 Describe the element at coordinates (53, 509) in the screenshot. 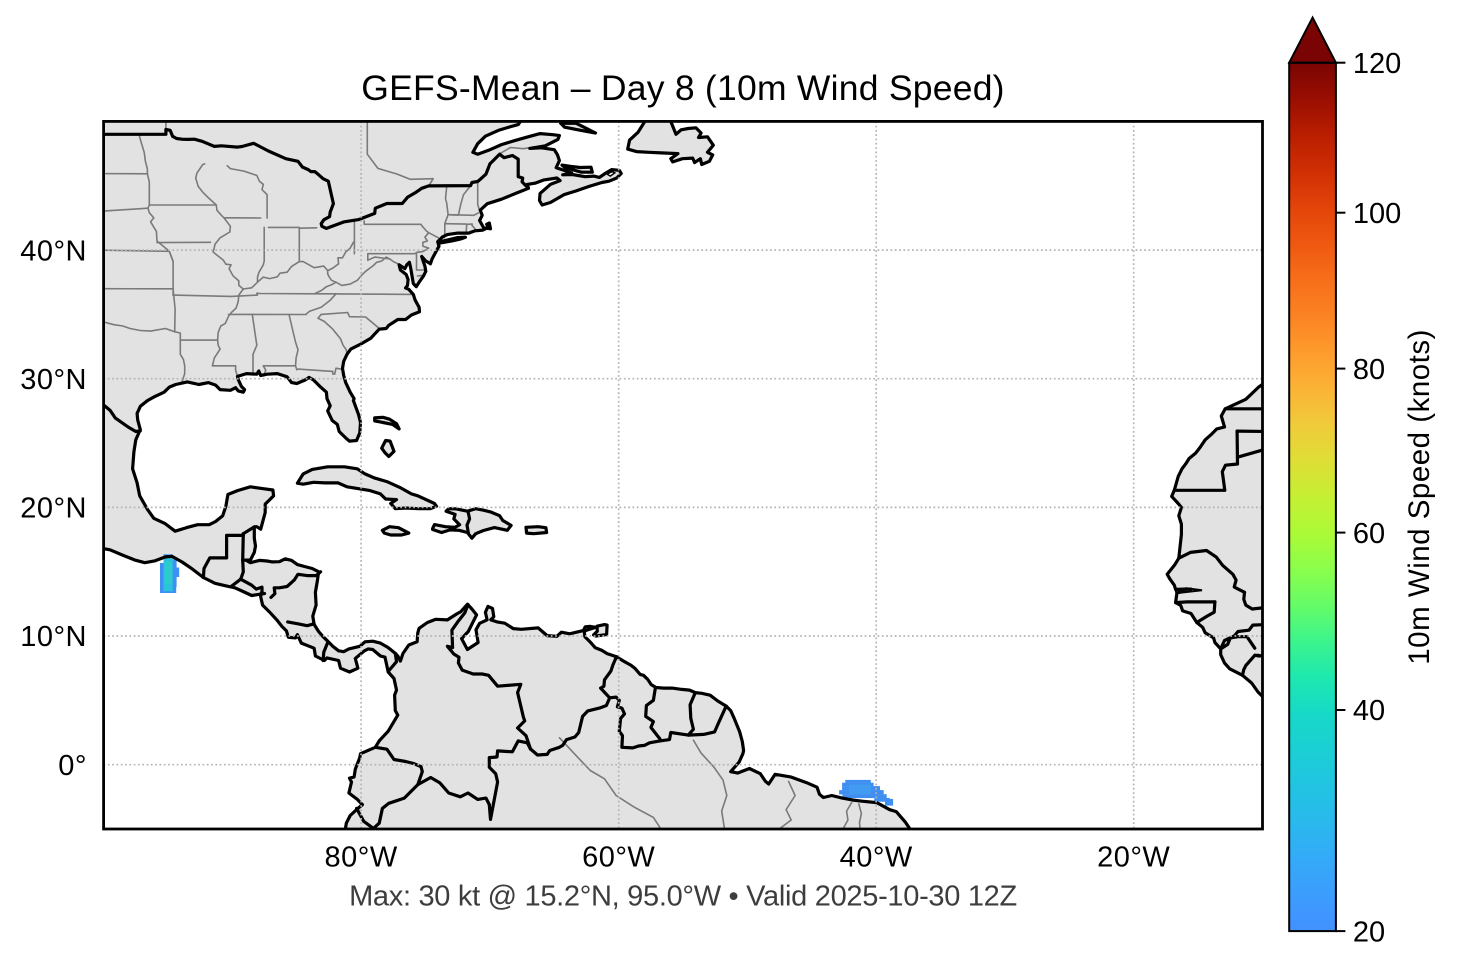

I see `svg-text: 20°N` at that location.